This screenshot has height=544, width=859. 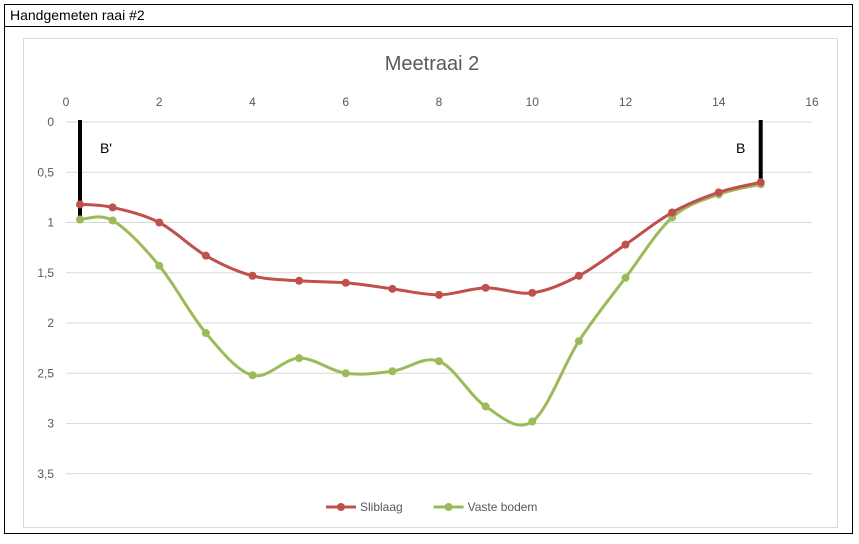 What do you see at coordinates (503, 507) in the screenshot?
I see `legend-label: Vaste bodem` at bounding box center [503, 507].